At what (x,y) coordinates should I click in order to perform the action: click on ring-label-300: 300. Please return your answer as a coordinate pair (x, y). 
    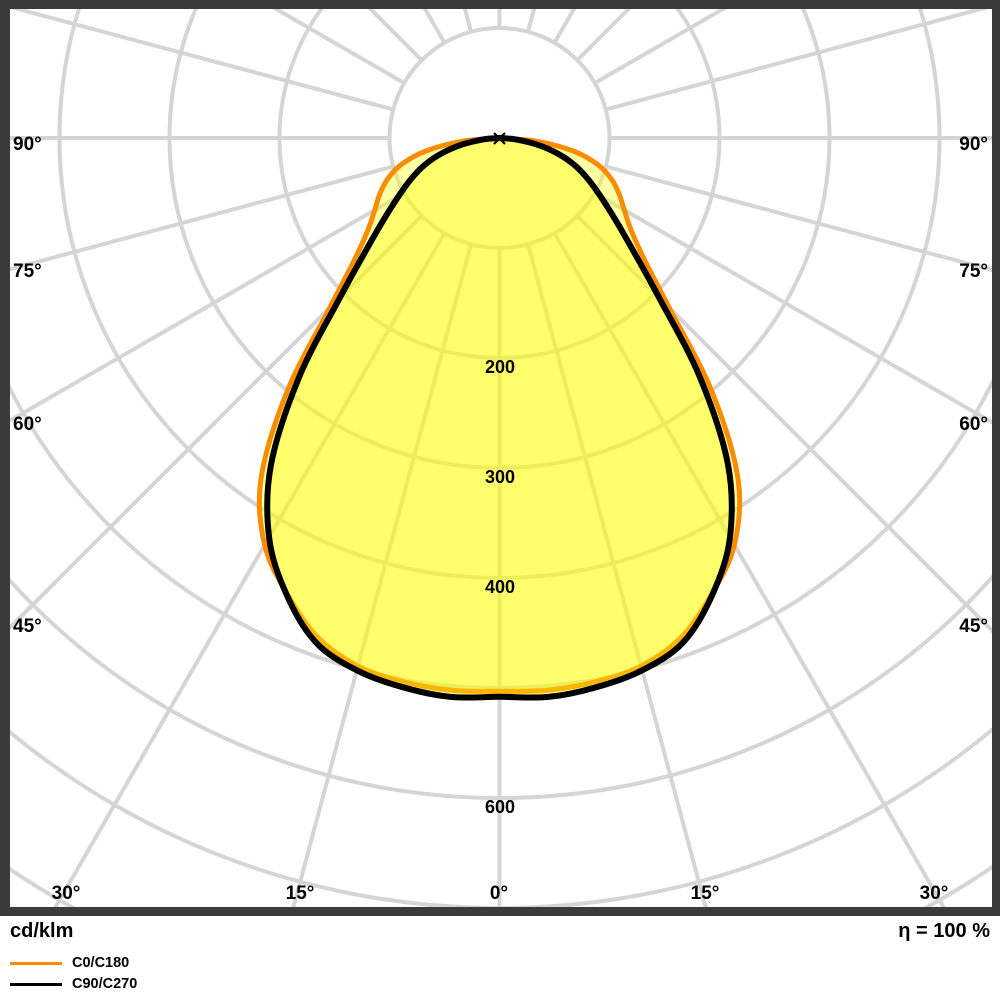
    Looking at the image, I should click on (500, 477).